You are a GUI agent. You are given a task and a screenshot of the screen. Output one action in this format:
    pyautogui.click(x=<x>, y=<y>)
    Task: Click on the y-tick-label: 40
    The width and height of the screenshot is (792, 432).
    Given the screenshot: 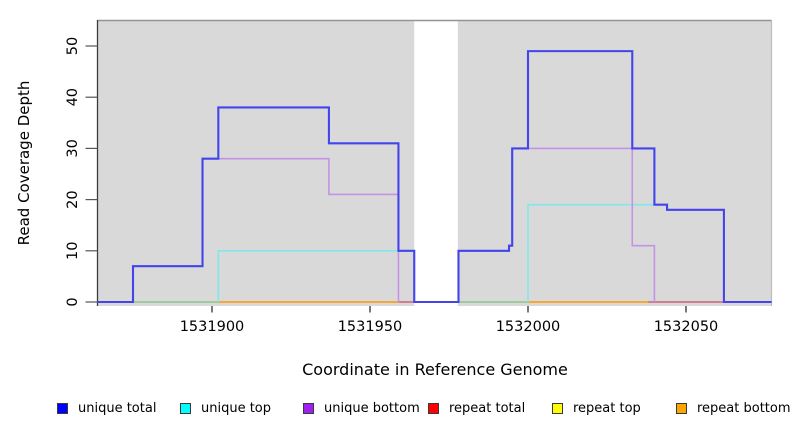 What is the action you would take?
    pyautogui.click(x=73, y=97)
    